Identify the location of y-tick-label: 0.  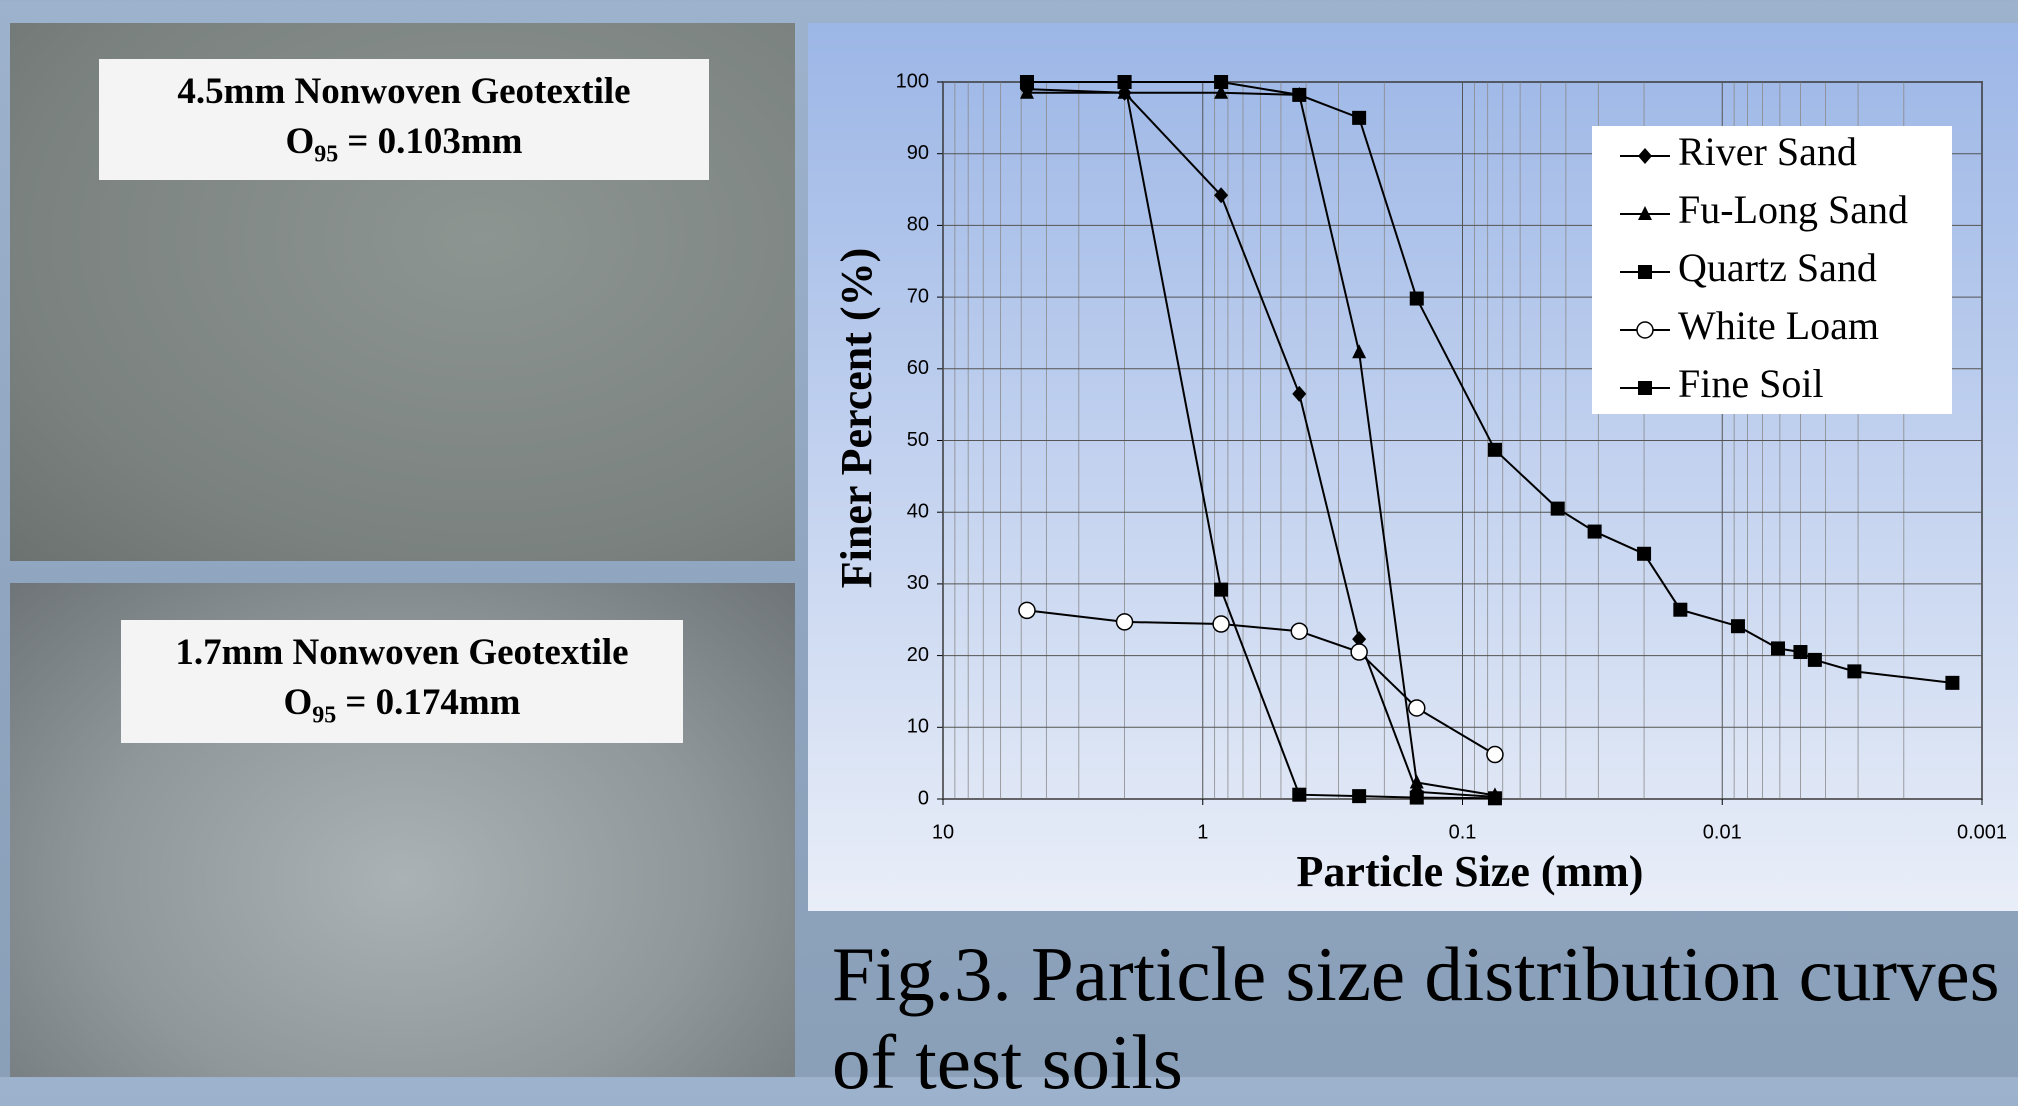
(923, 798).